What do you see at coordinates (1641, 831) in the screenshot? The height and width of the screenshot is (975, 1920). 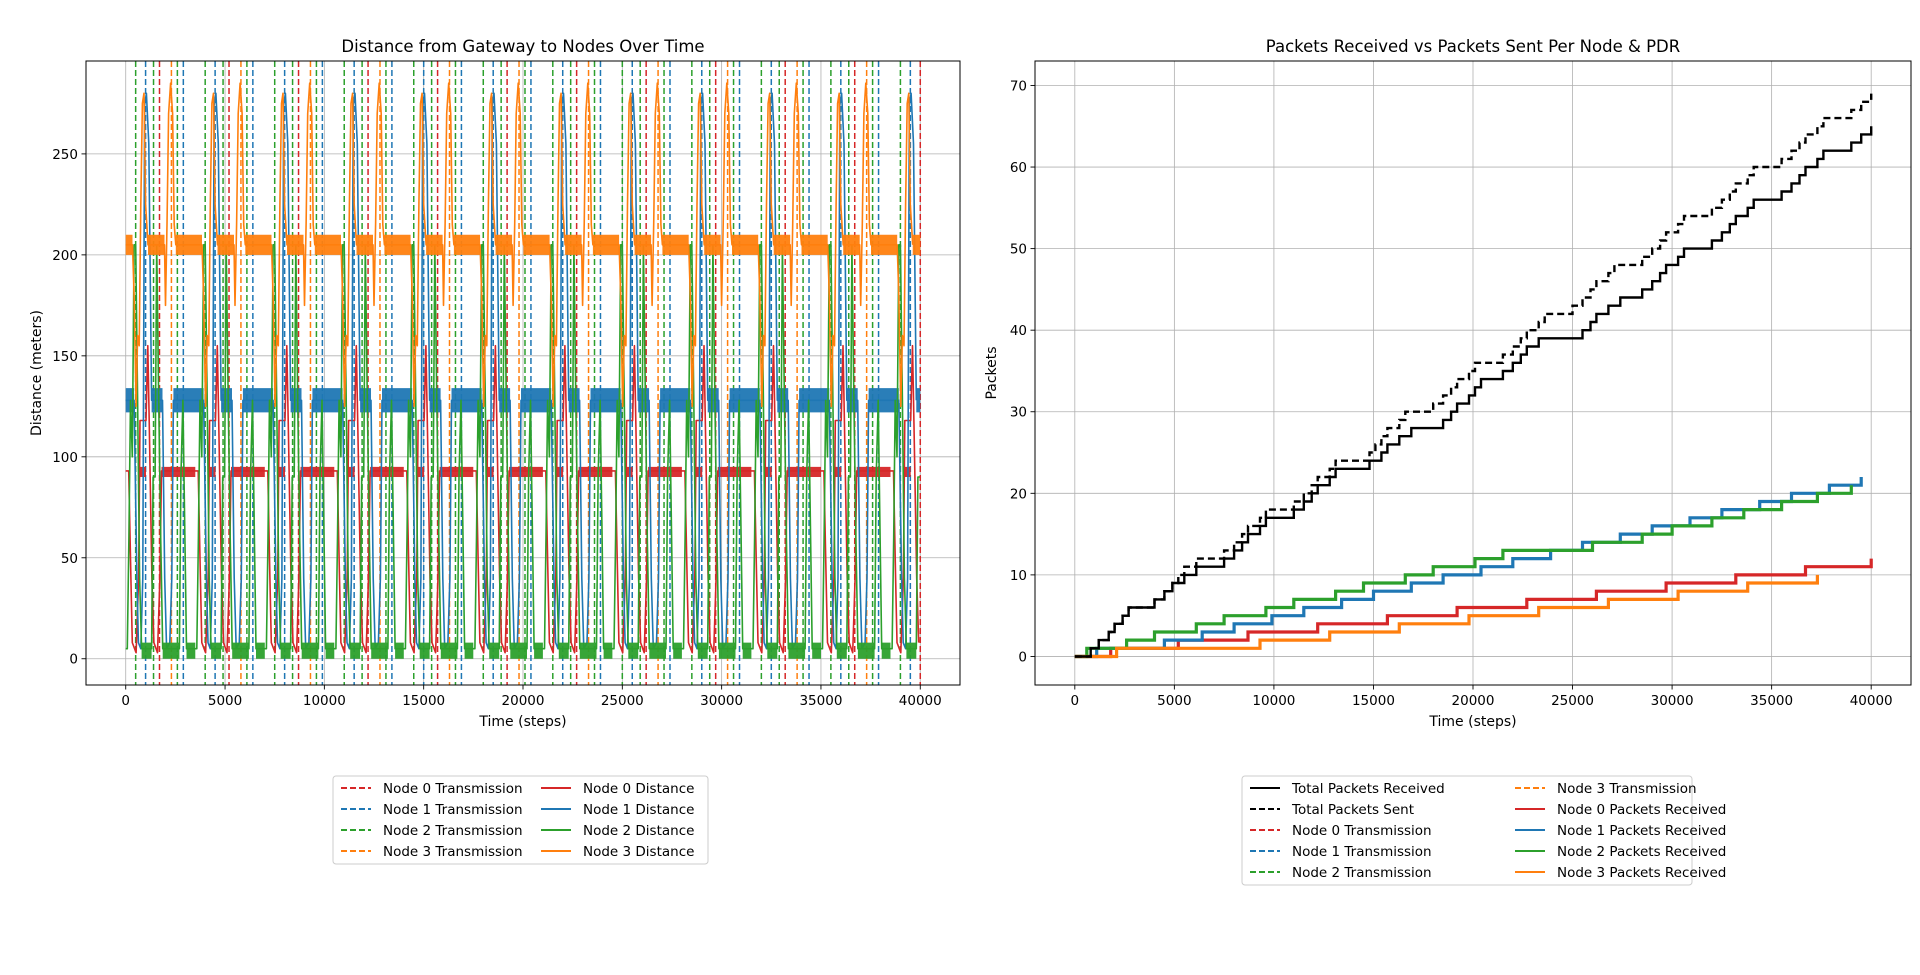 I see `legend-label: Node 1 Packets Received` at bounding box center [1641, 831].